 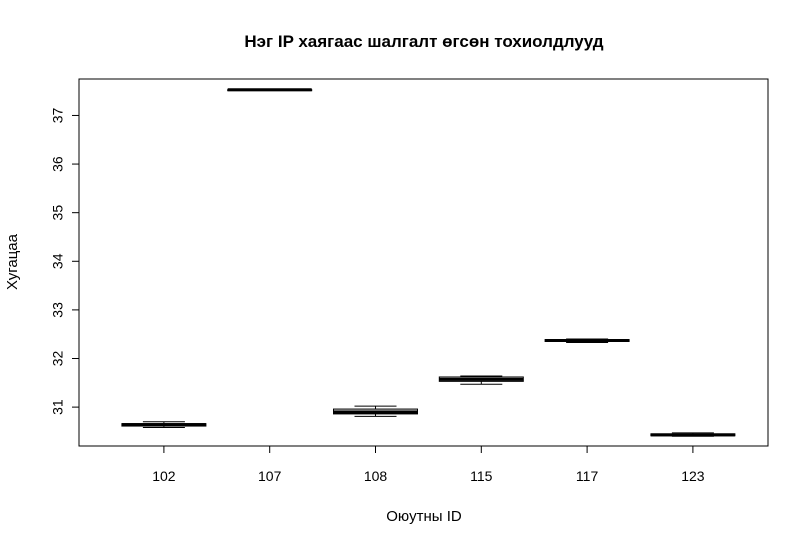 I want to click on x-tick-label: 108, so click(x=376, y=476).